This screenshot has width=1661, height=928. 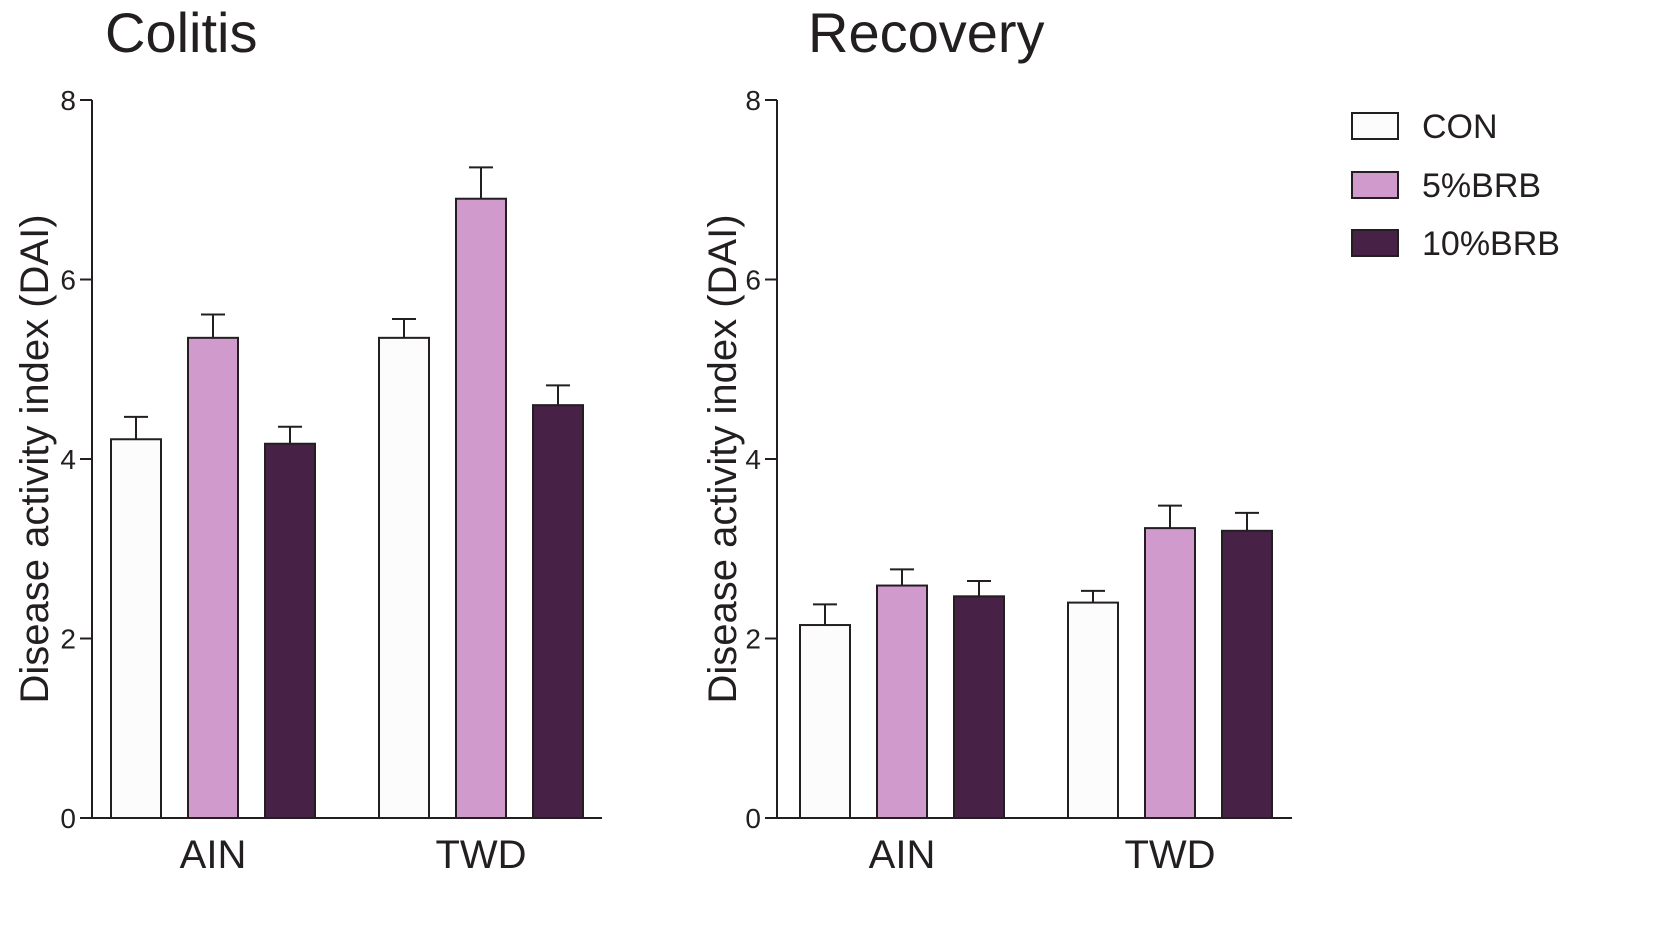 What do you see at coordinates (181, 32) in the screenshot?
I see `chart-title: Colitis` at bounding box center [181, 32].